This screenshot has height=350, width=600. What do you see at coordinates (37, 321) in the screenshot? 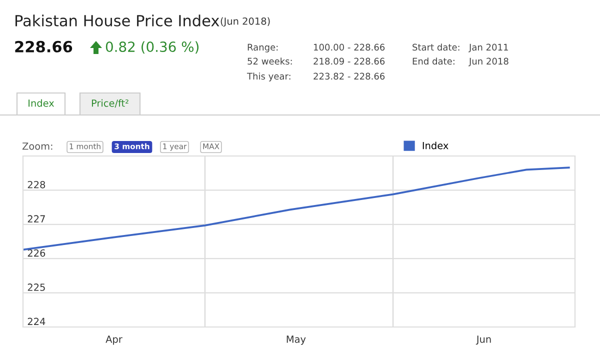
I see `y-tick-label: 224` at bounding box center [37, 321].